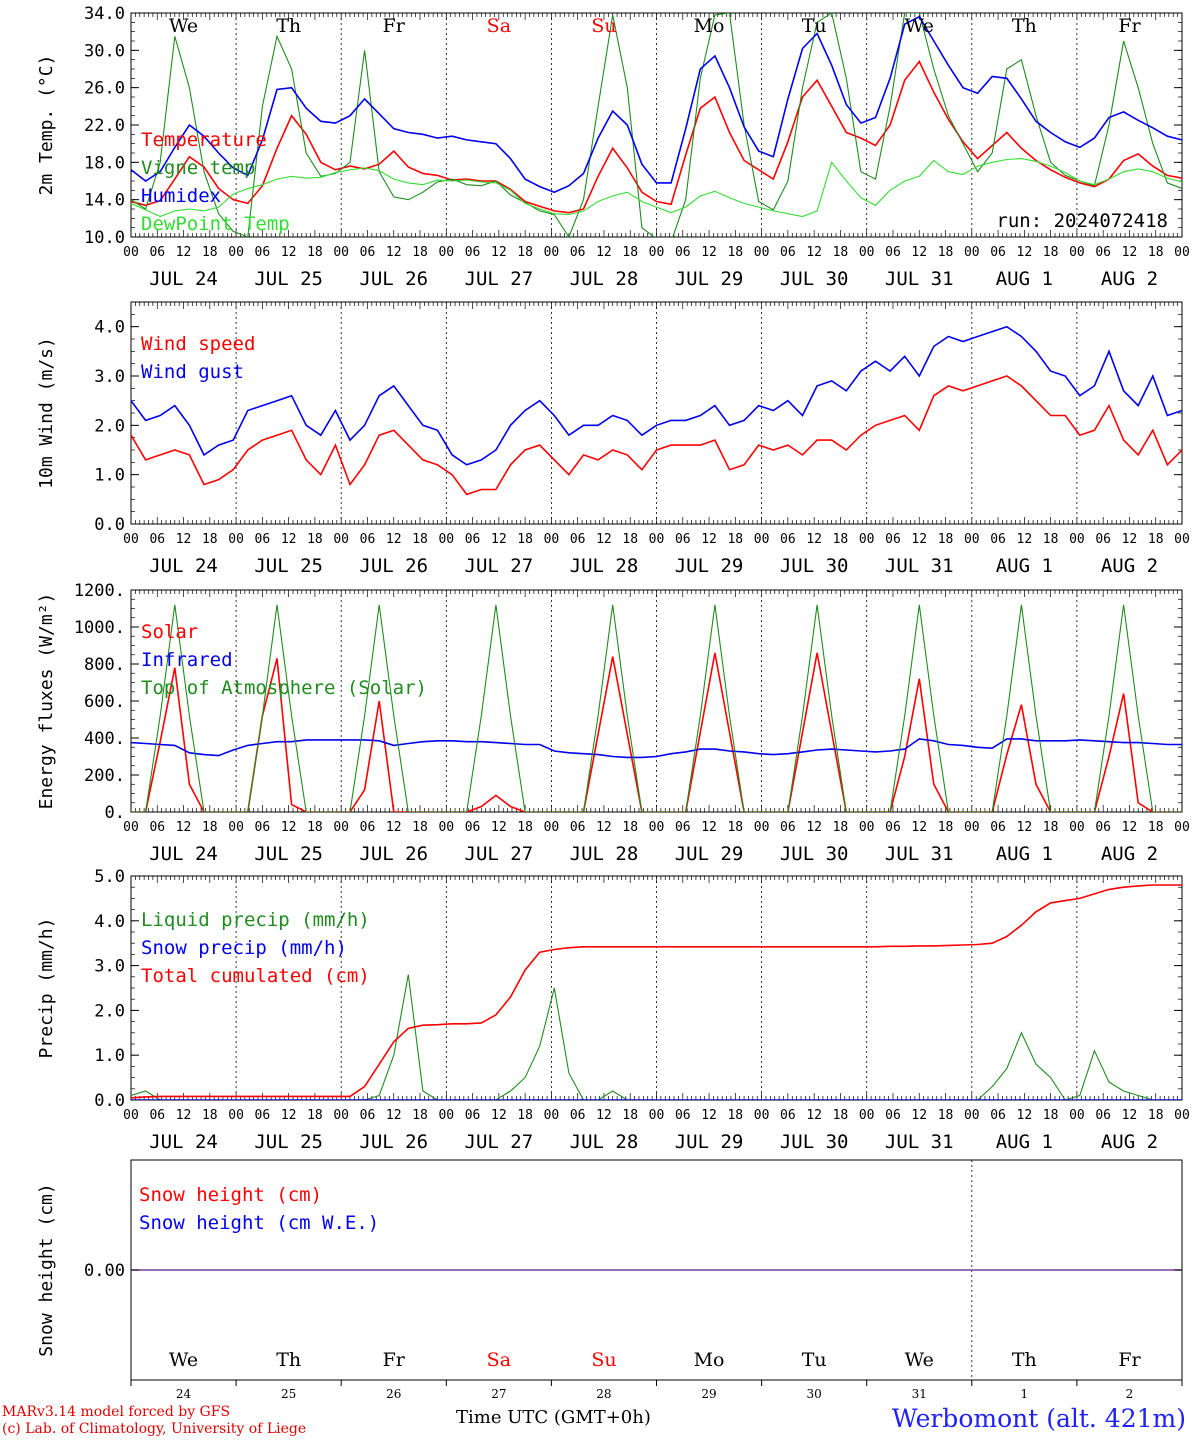 Image resolution: width=1194 pixels, height=1440 pixels. Describe the element at coordinates (109, 426) in the screenshot. I see `y-tick-label: 2.0` at that location.